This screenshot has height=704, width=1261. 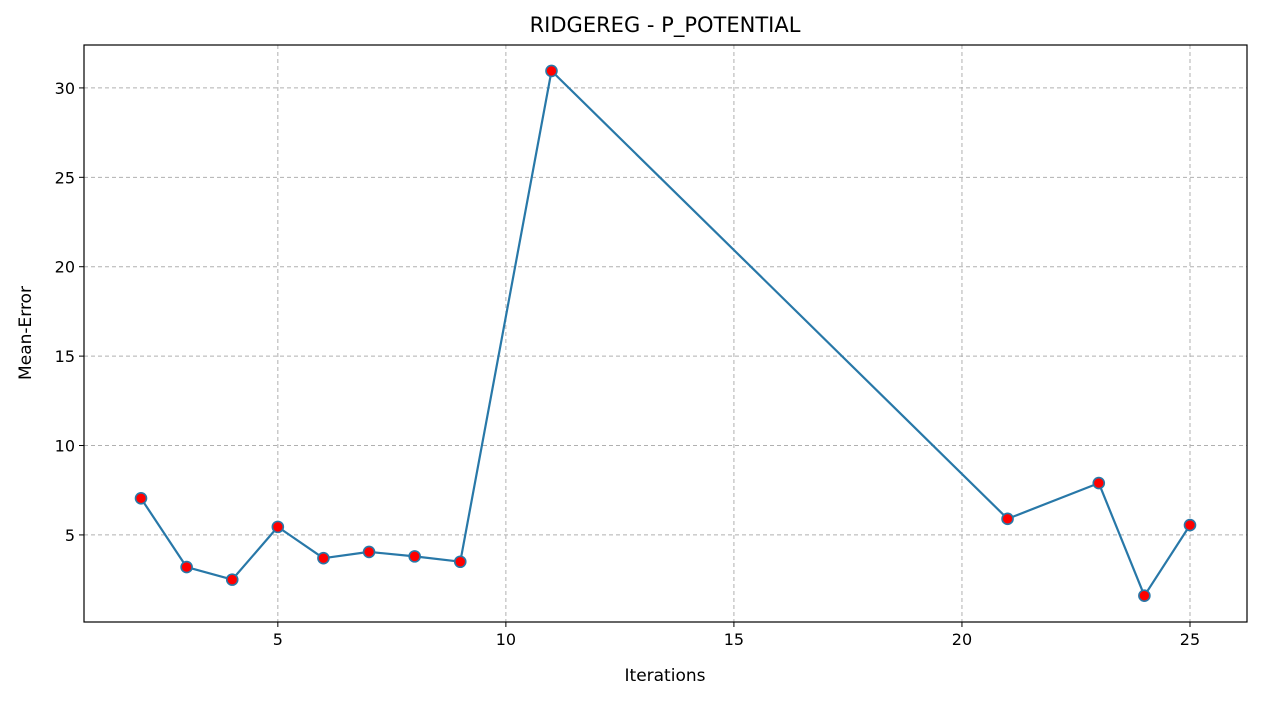 What do you see at coordinates (65, 356) in the screenshot?
I see `y-tick-label: 15` at bounding box center [65, 356].